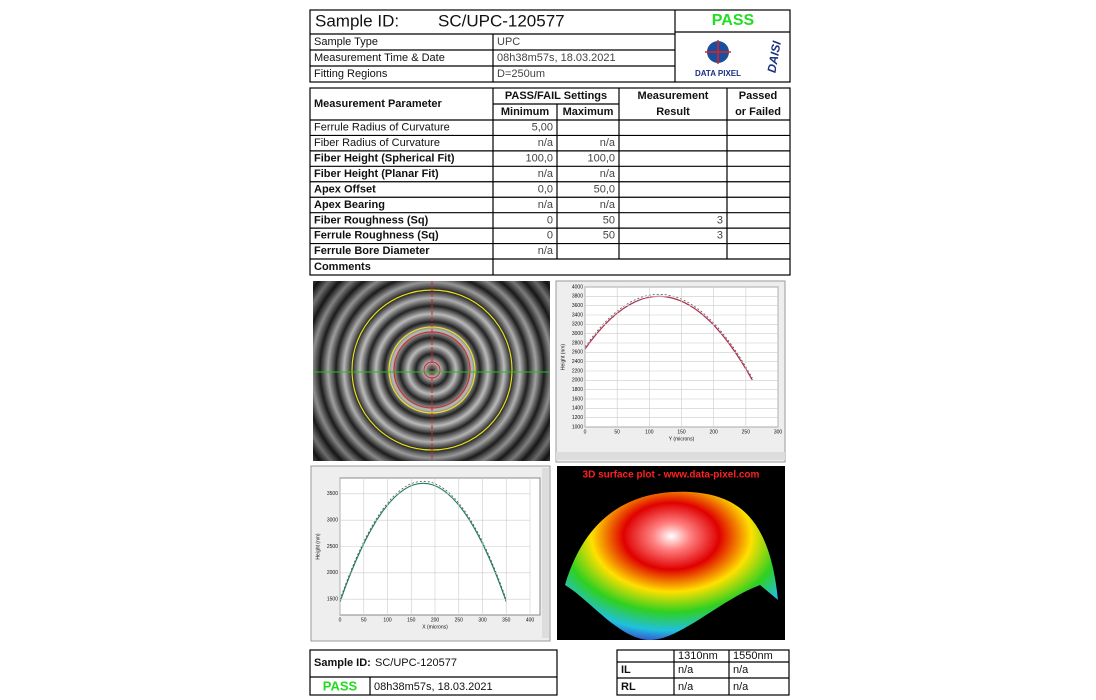  What do you see at coordinates (377, 143) in the screenshot?
I see `parameter-name: Fiber Radius of Curvature` at bounding box center [377, 143].